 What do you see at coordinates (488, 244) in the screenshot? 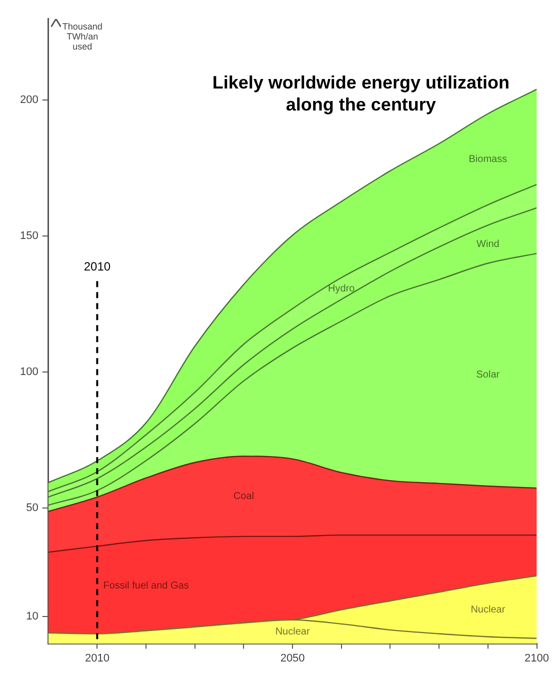
I see `series-label: Wind` at bounding box center [488, 244].